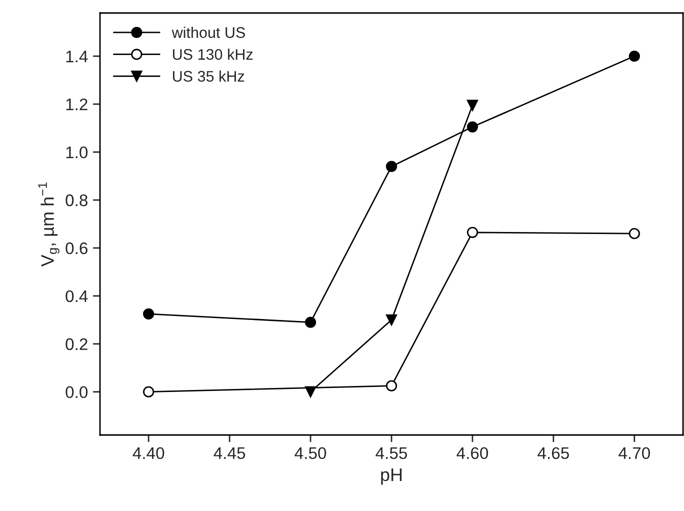 The image size is (684, 511). Describe the element at coordinates (391, 476) in the screenshot. I see `x-axis-title: pH` at that location.